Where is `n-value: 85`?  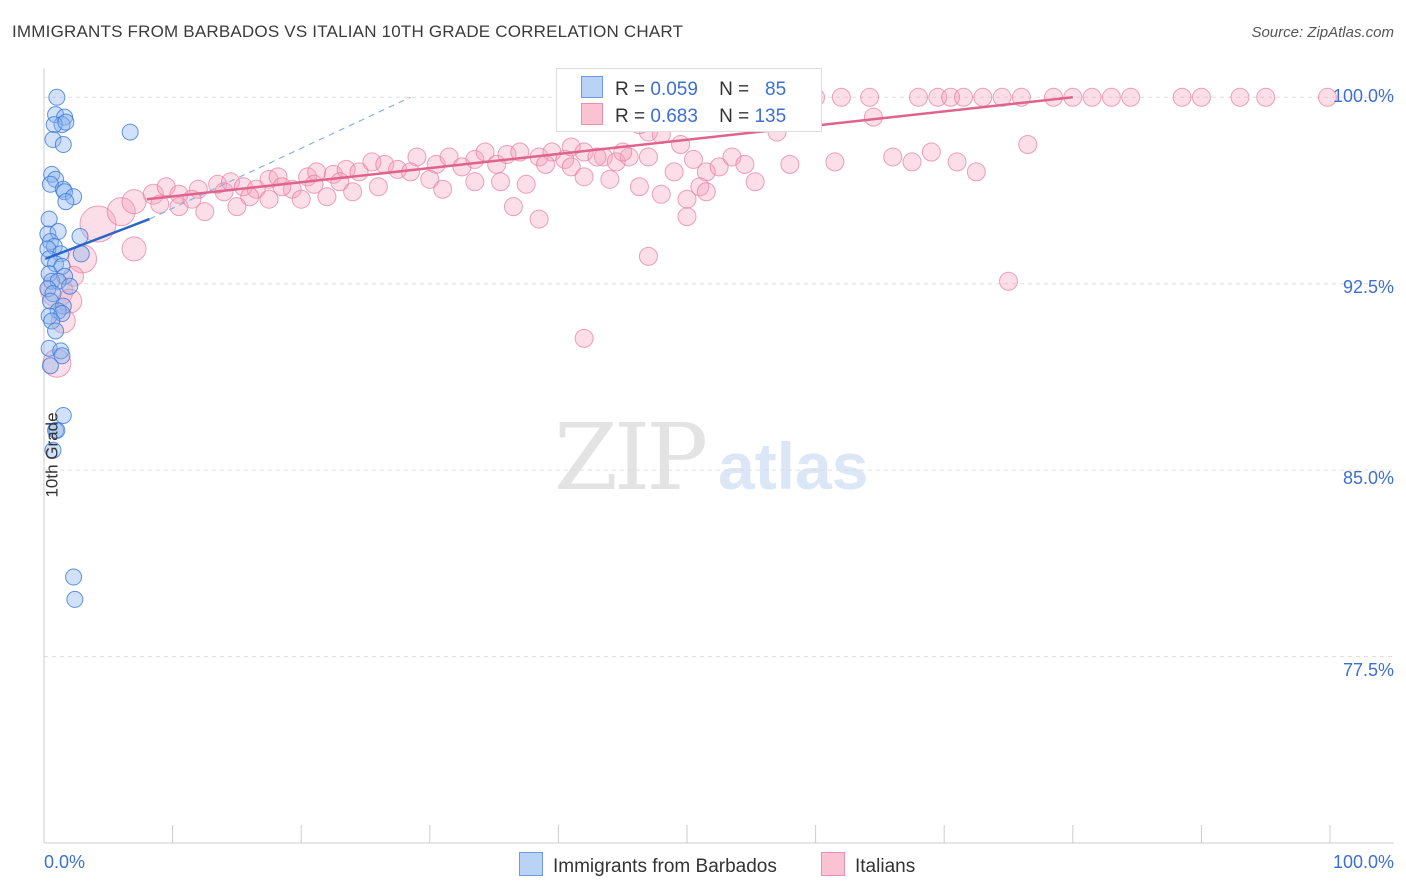
n-value: 85 is located at coordinates (776, 89).